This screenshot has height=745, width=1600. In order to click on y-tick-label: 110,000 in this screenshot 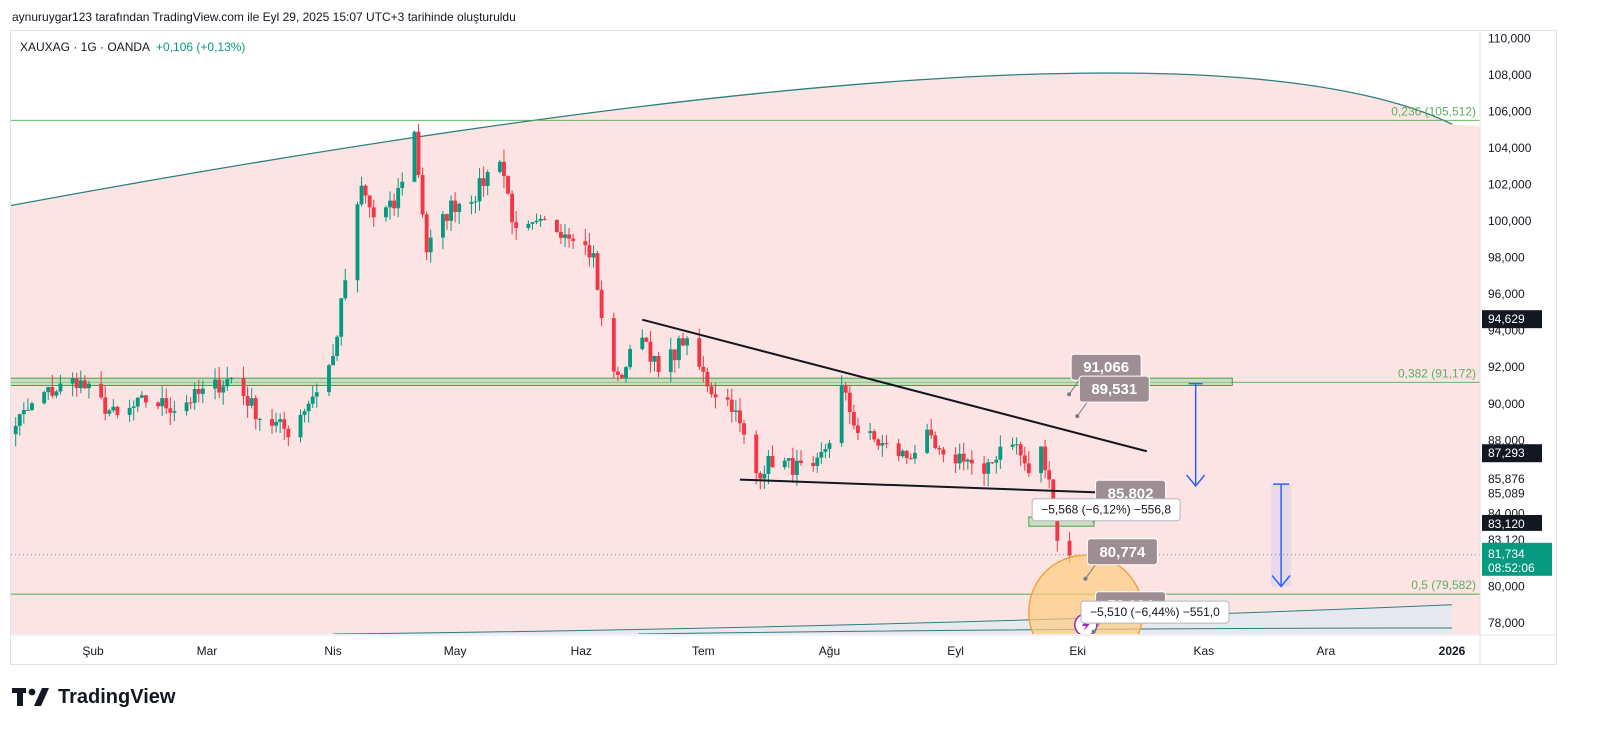, I will do `click(1509, 38)`.